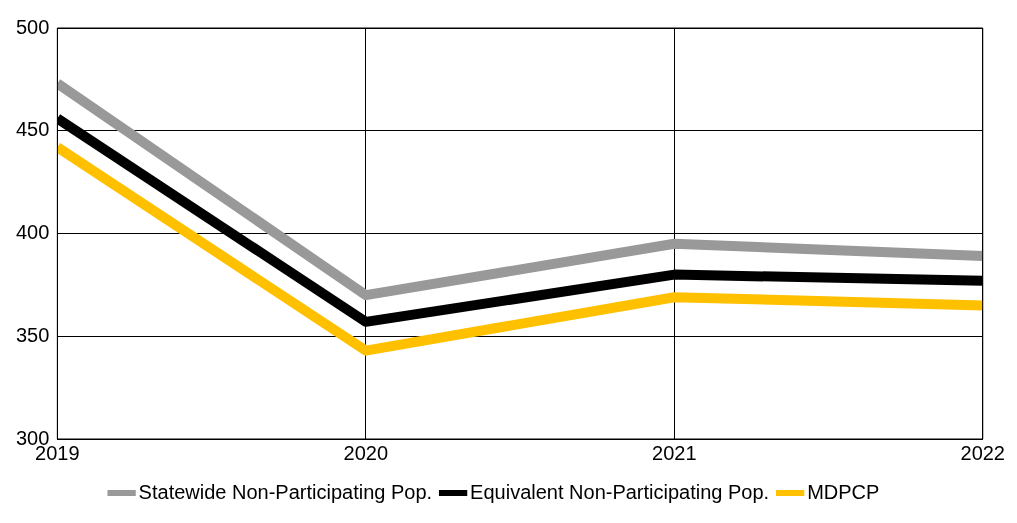 This screenshot has height=523, width=1017. I want to click on legend-label: MDPCP, so click(843, 491).